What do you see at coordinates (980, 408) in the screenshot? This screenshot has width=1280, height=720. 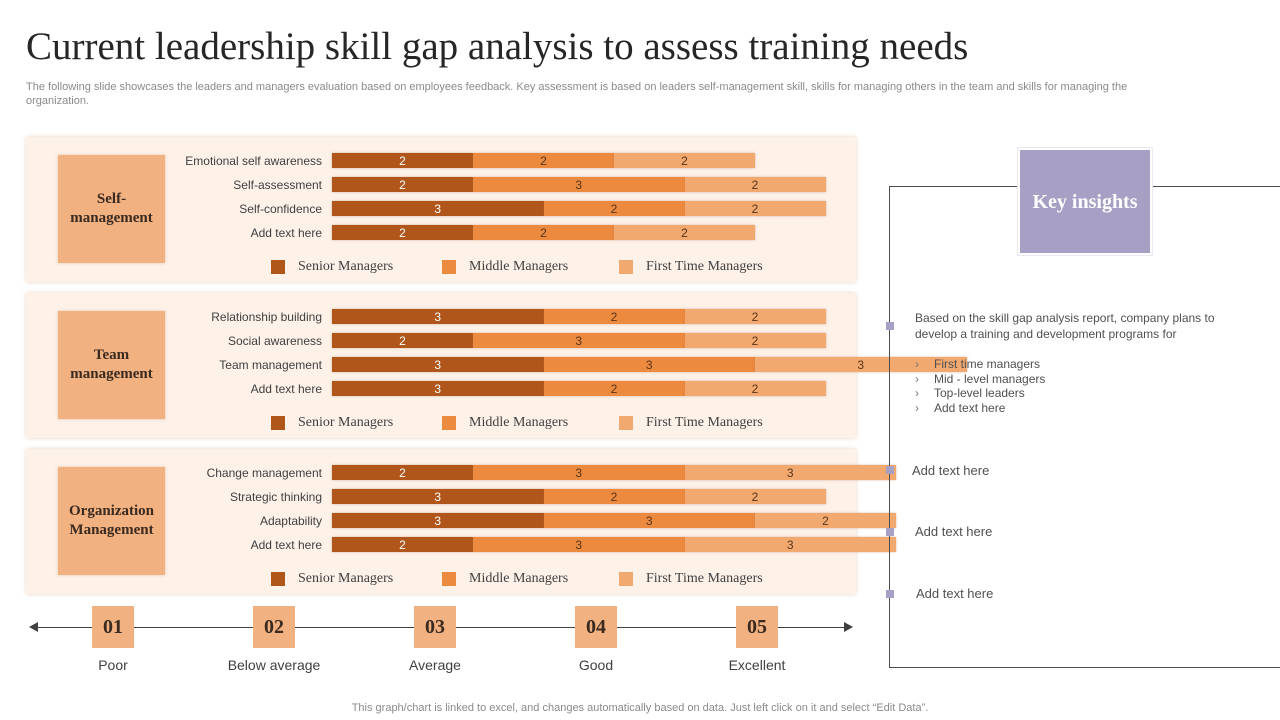 I see `list-item: Add text here` at bounding box center [980, 408].